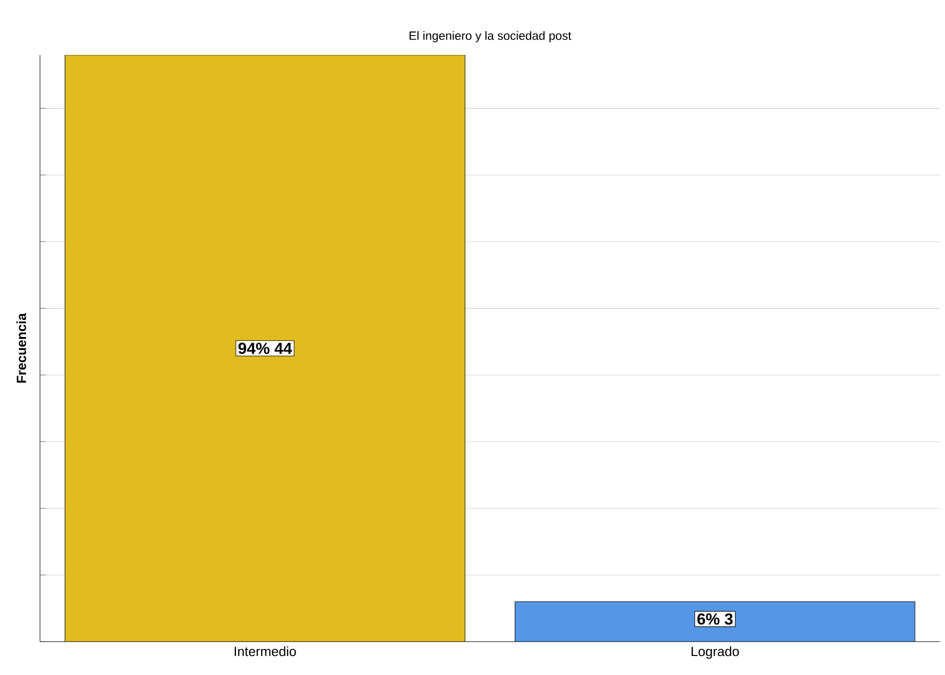 The height and width of the screenshot is (675, 945). What do you see at coordinates (715, 619) in the screenshot?
I see `data-label: 6% 3` at bounding box center [715, 619].